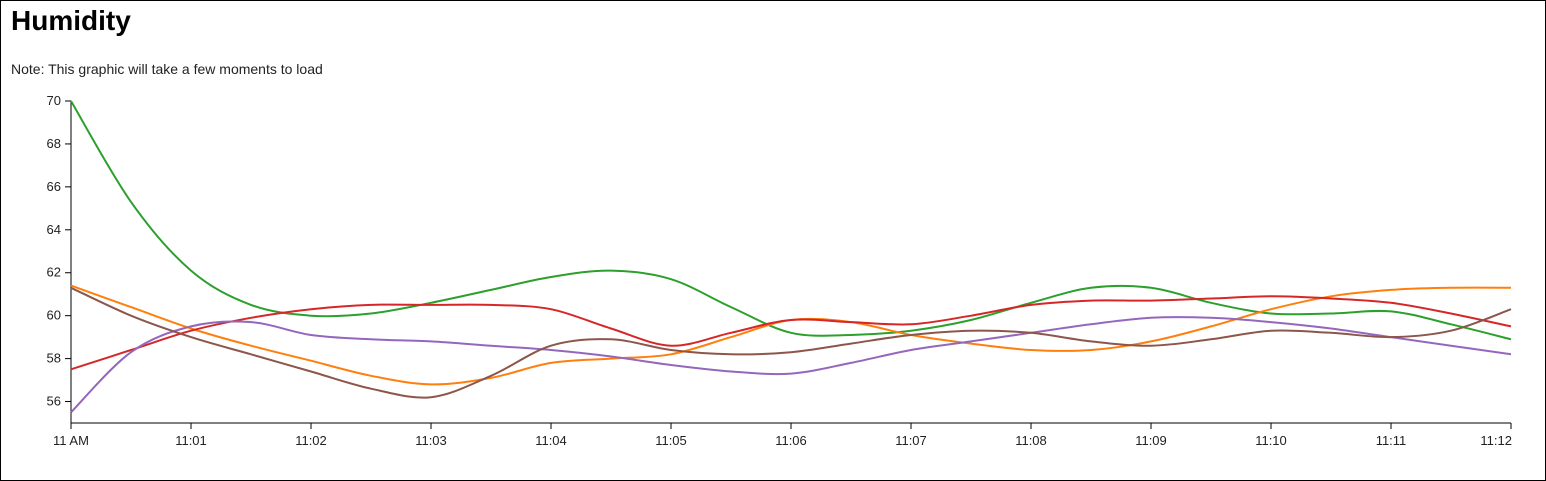 Image resolution: width=1546 pixels, height=481 pixels. I want to click on x-tick-label: 11:08, so click(1031, 440).